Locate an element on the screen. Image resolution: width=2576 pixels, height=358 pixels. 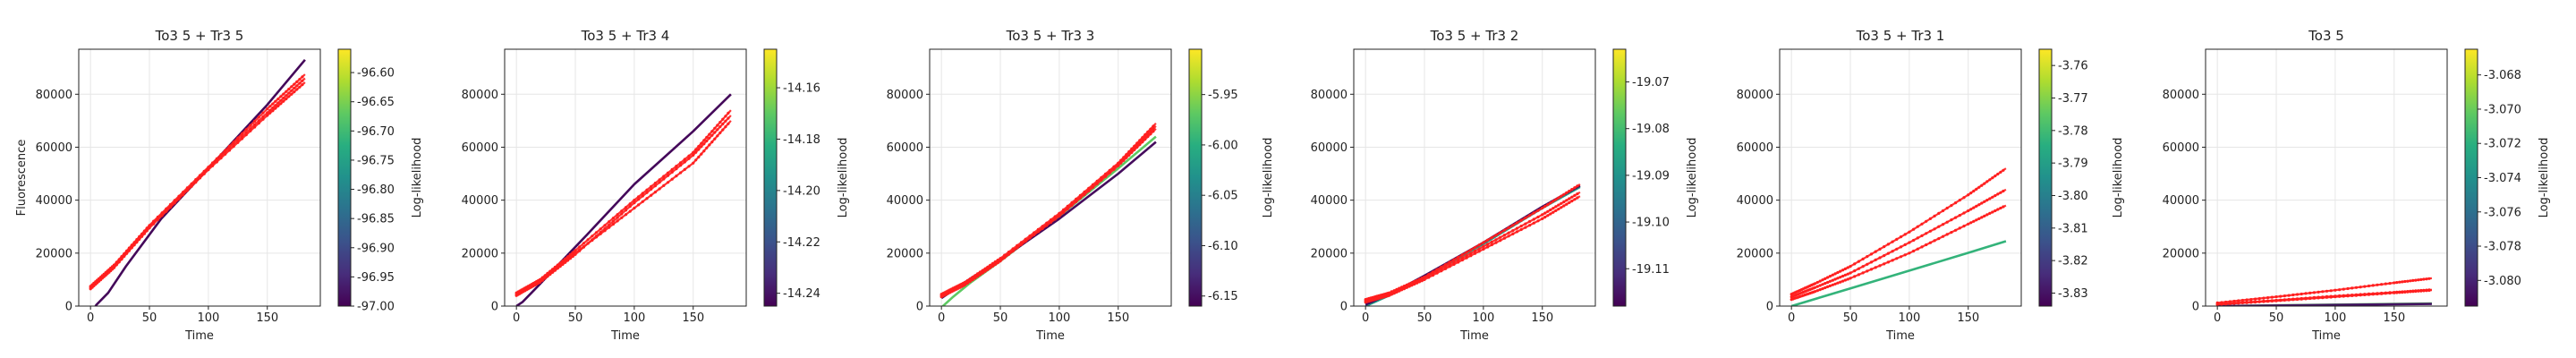
colorbar-tick-label: -3.078 is located at coordinates (2502, 247).